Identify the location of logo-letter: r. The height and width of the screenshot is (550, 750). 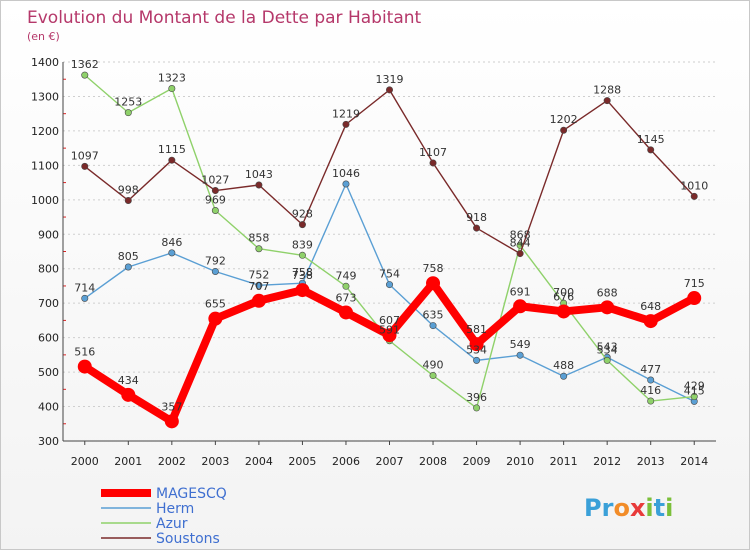
(608, 508).